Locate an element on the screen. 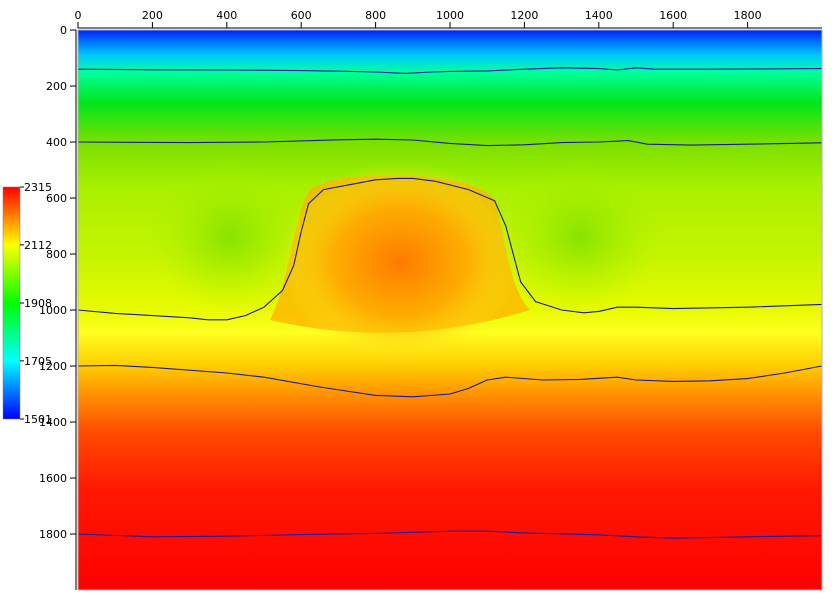 The height and width of the screenshot is (610, 840). x-tick-label: 1200 is located at coordinates (524, 15).